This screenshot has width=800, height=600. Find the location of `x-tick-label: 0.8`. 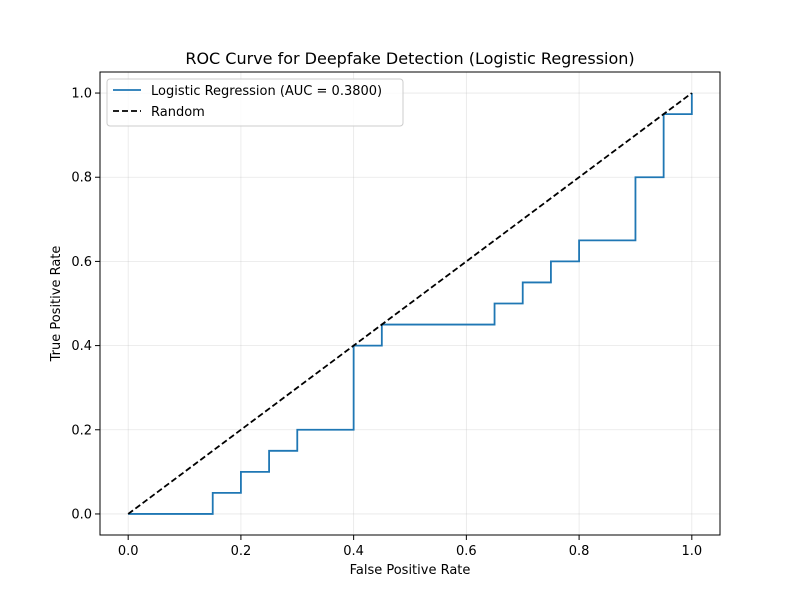

x-tick-label: 0.8 is located at coordinates (579, 551).